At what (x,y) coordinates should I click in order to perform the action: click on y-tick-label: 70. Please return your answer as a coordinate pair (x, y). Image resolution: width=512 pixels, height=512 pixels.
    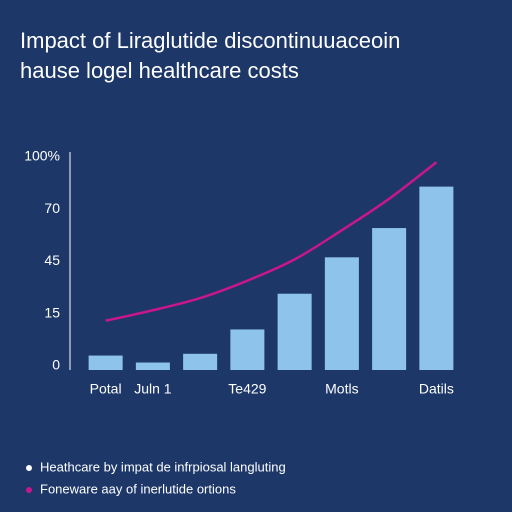
    Looking at the image, I should click on (52, 208).